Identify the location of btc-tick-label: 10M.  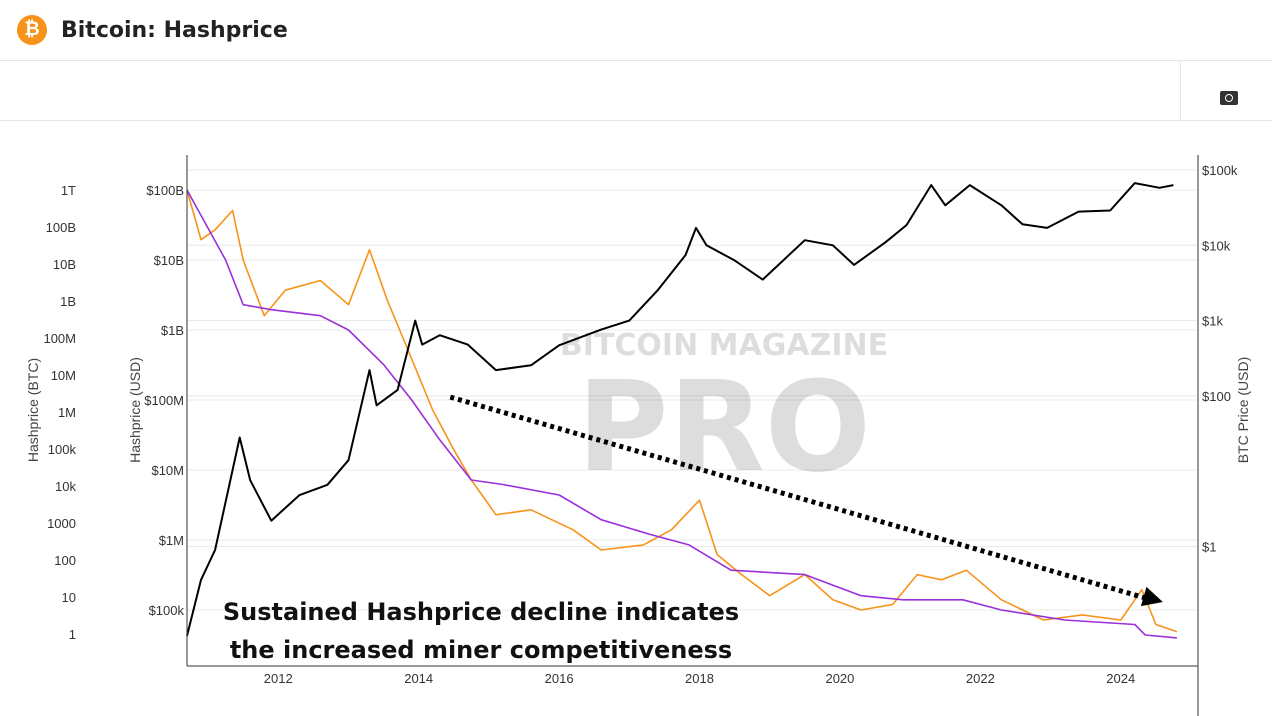
(63, 375).